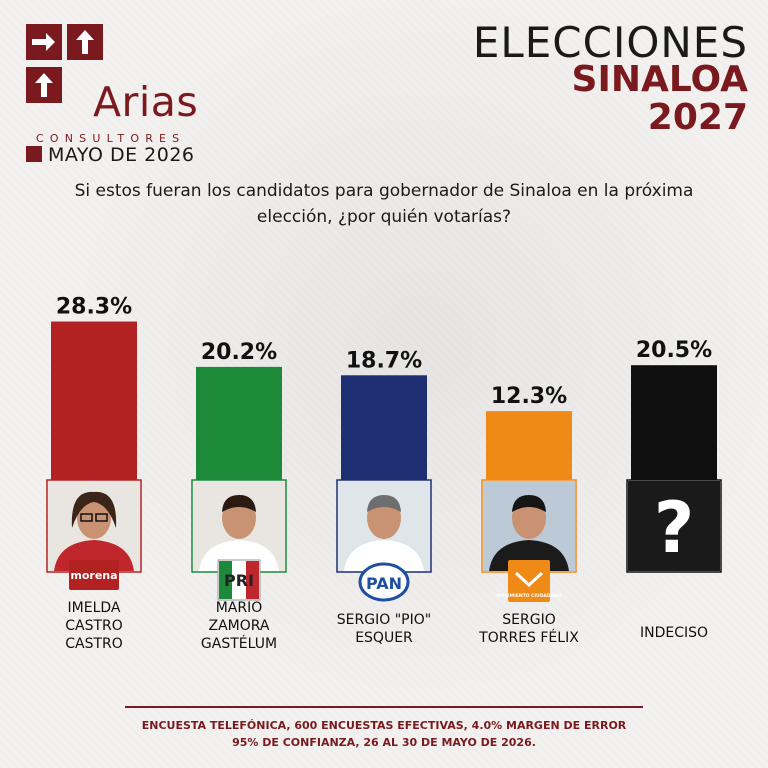 The width and height of the screenshot is (768, 768). What do you see at coordinates (384, 620) in the screenshot?
I see `candidate-name-line: SERGIO "PIO"` at bounding box center [384, 620].